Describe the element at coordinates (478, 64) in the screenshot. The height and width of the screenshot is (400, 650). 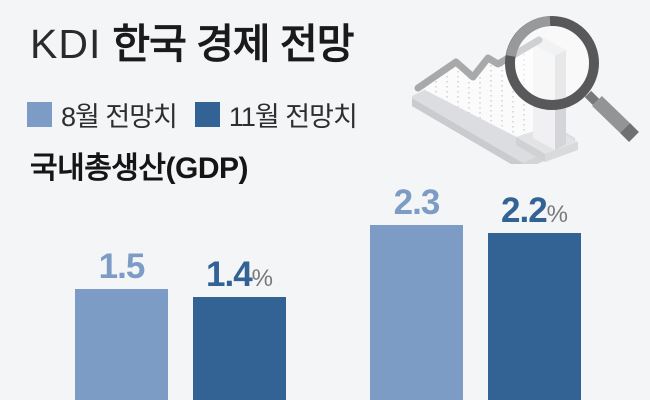
I see `trend-line-icon` at that location.